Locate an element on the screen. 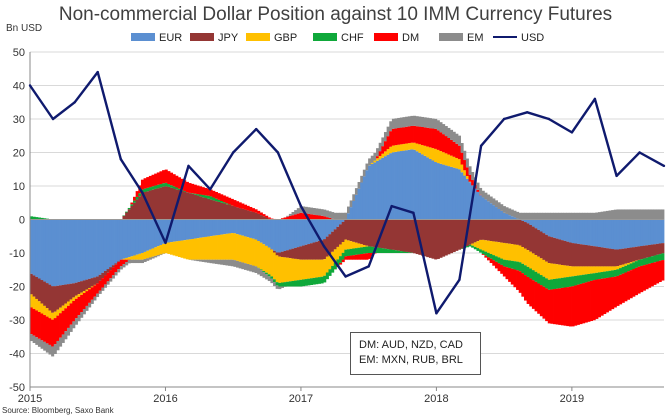  y-tick-20: 20 is located at coordinates (19, 154).